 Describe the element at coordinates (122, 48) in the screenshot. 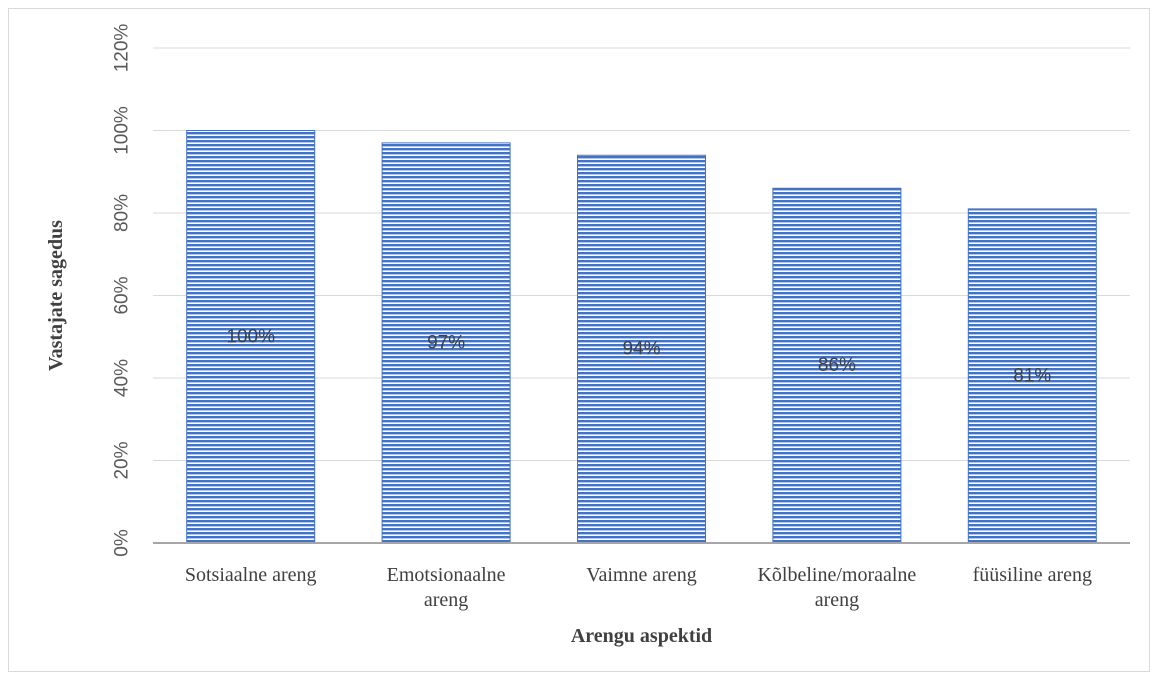

I see `y-tick-label: 120%` at that location.